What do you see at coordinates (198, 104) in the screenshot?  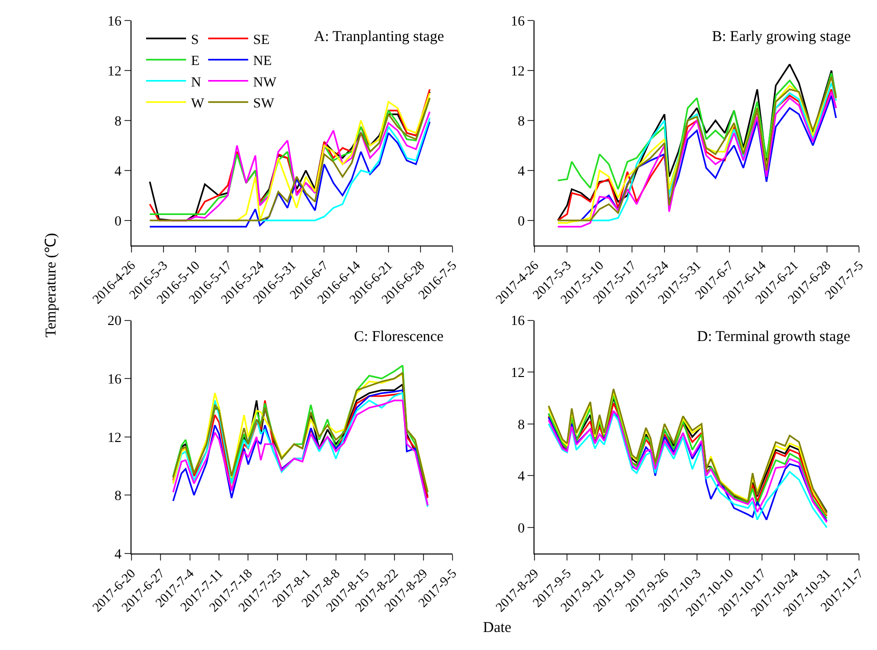 I see `legend-label: W` at bounding box center [198, 104].